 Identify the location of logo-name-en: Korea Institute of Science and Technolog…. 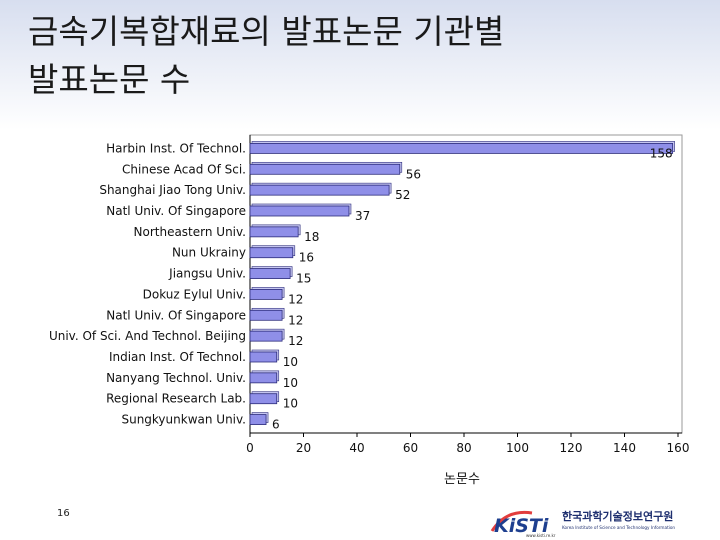
(618, 527).